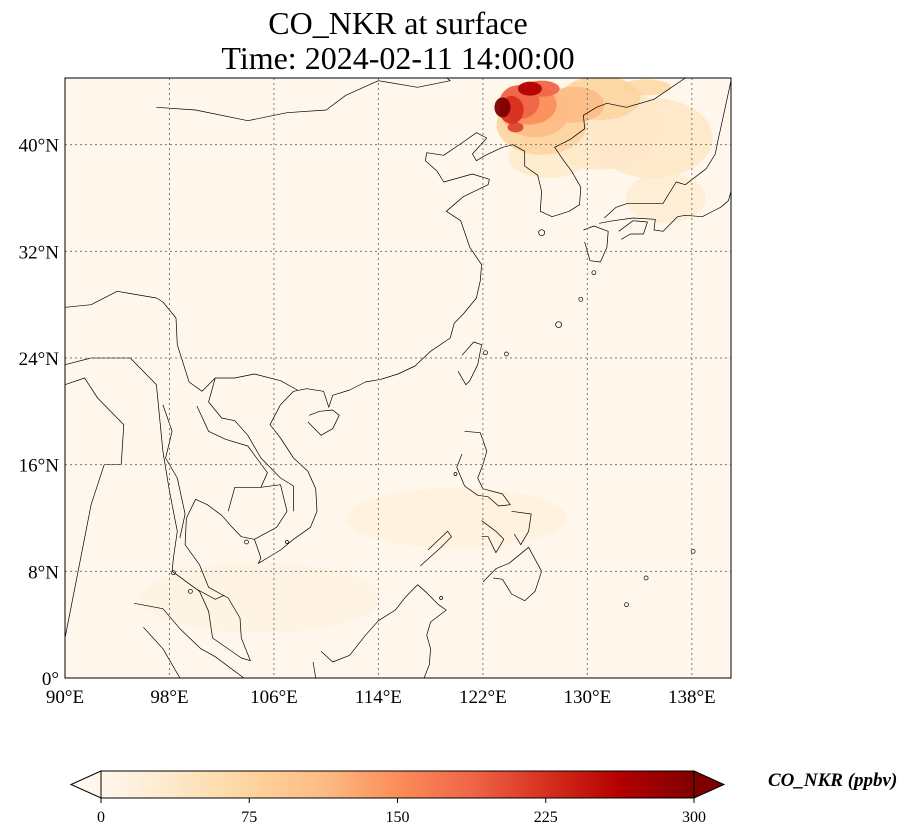 The image size is (920, 836). I want to click on outline-hainan, so click(323, 422).